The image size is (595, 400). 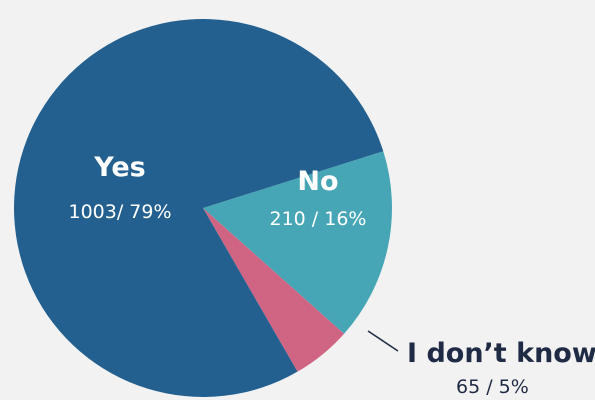 What do you see at coordinates (120, 212) in the screenshot?
I see `slice-value-yes: 1003/ 79%` at bounding box center [120, 212].